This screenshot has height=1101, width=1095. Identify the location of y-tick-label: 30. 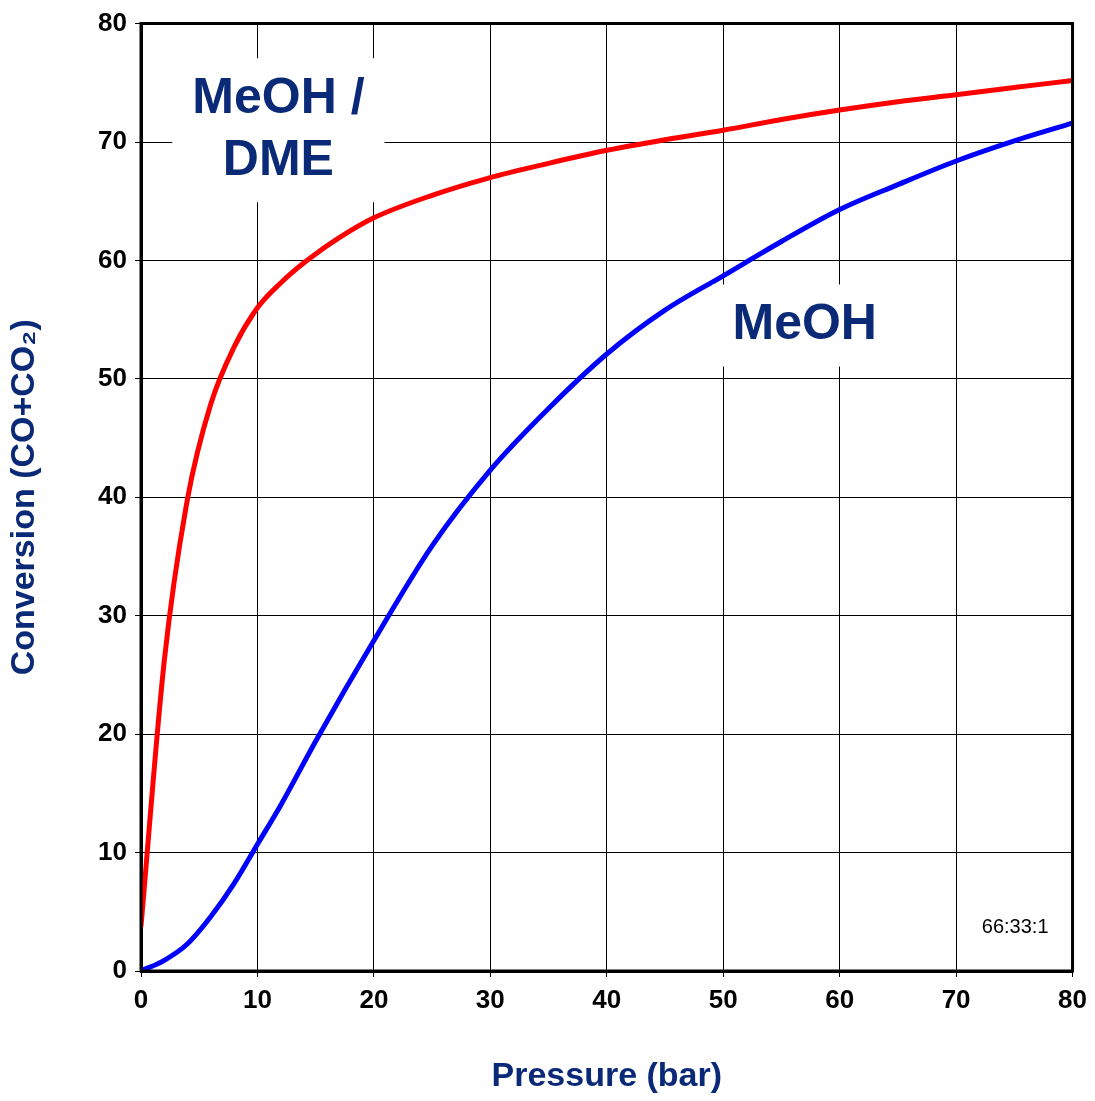
(112, 613).